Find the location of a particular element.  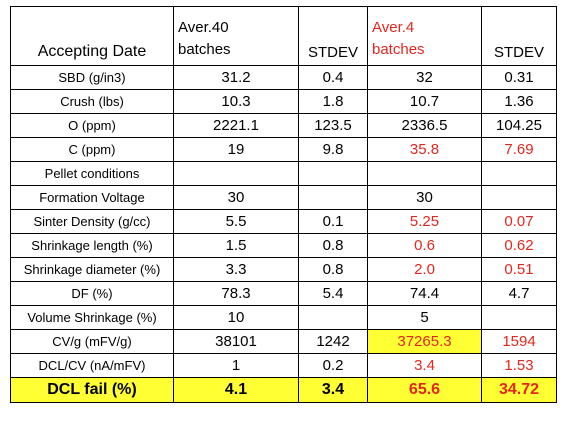

cell-stdev4: 7.69 is located at coordinates (519, 149).